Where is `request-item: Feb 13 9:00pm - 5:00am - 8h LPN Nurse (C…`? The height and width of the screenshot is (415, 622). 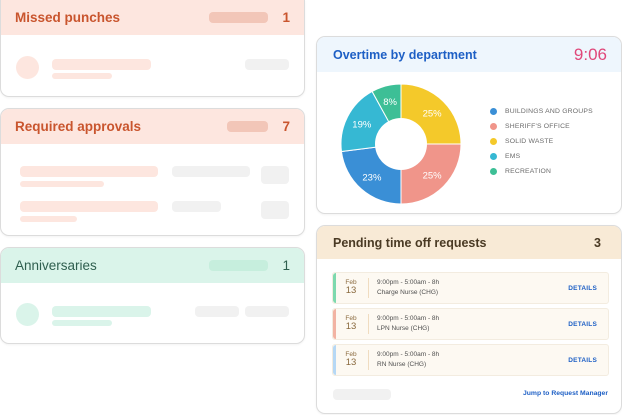 request-item: Feb 13 9:00pm - 5:00am - 8h LPN Nurse (C… is located at coordinates (470, 324).